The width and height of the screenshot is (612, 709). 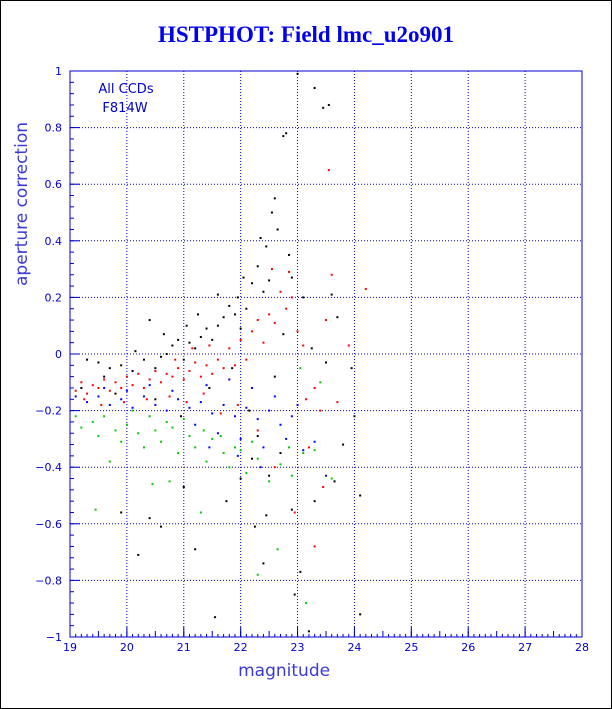 What do you see at coordinates (525, 647) in the screenshot?
I see `x-tick-label: 27` at bounding box center [525, 647].